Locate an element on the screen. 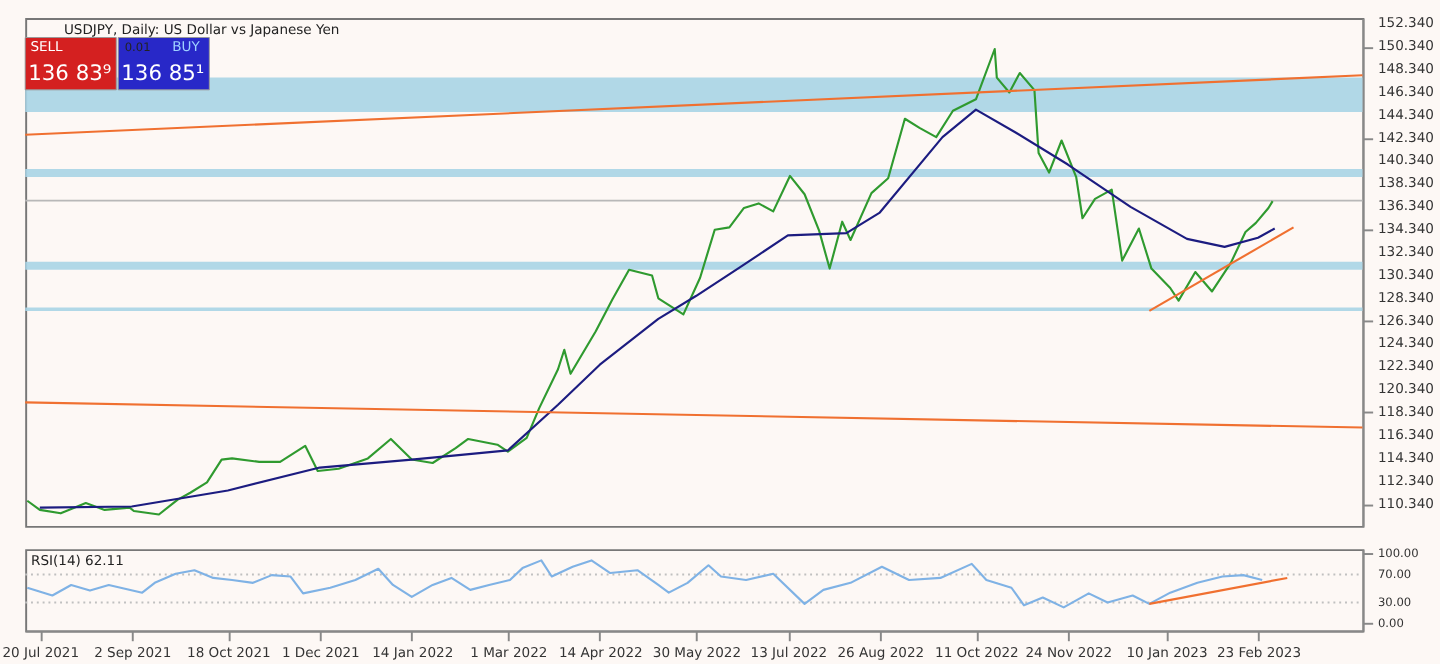  annotation: 136 85¹ is located at coordinates (163, 73).